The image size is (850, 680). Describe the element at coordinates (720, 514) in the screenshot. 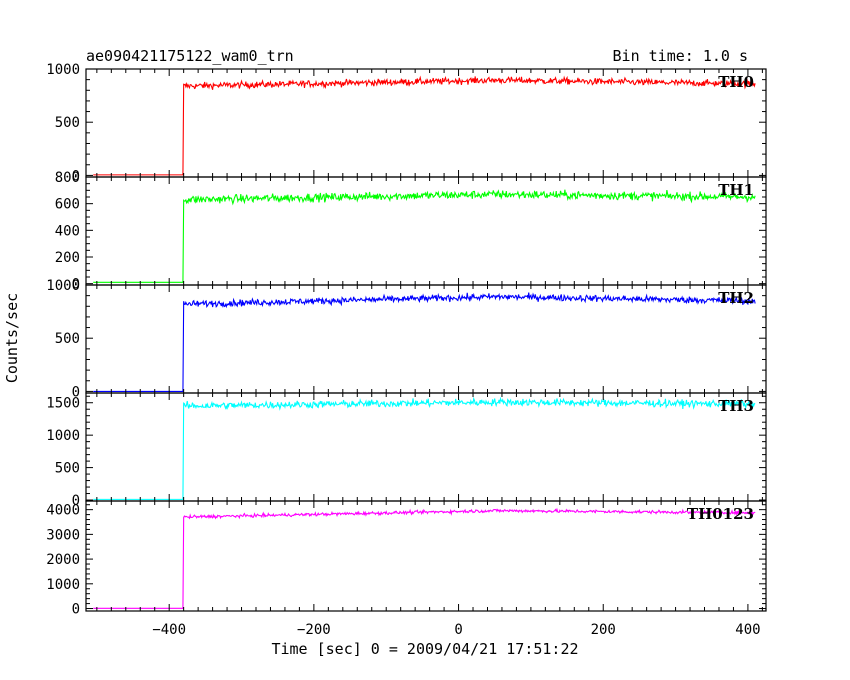

I see `panel-label-th0123: TH0123` at that location.